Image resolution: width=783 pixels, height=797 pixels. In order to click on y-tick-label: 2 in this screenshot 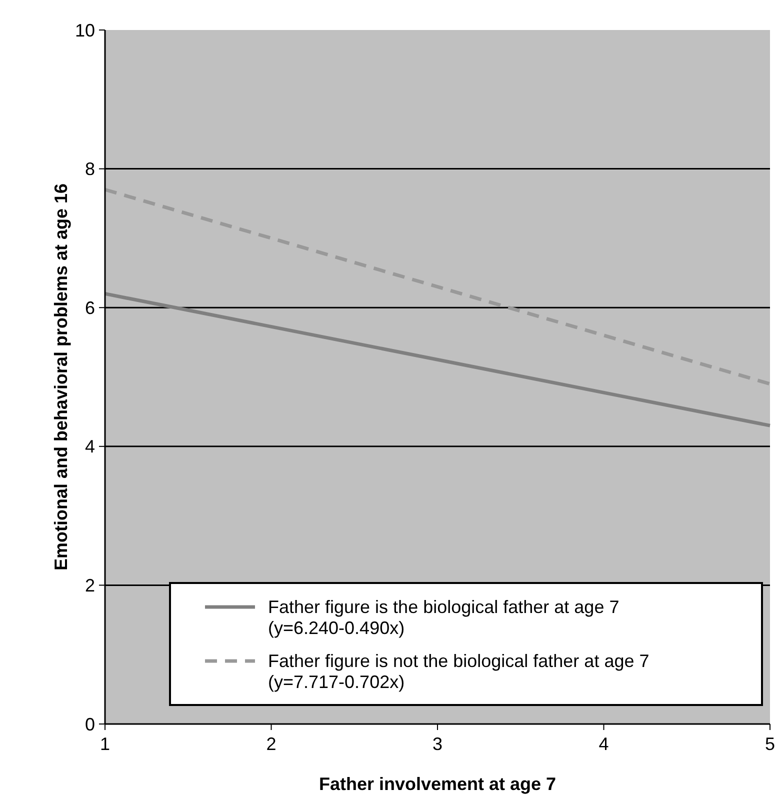, I will do `click(89, 586)`.